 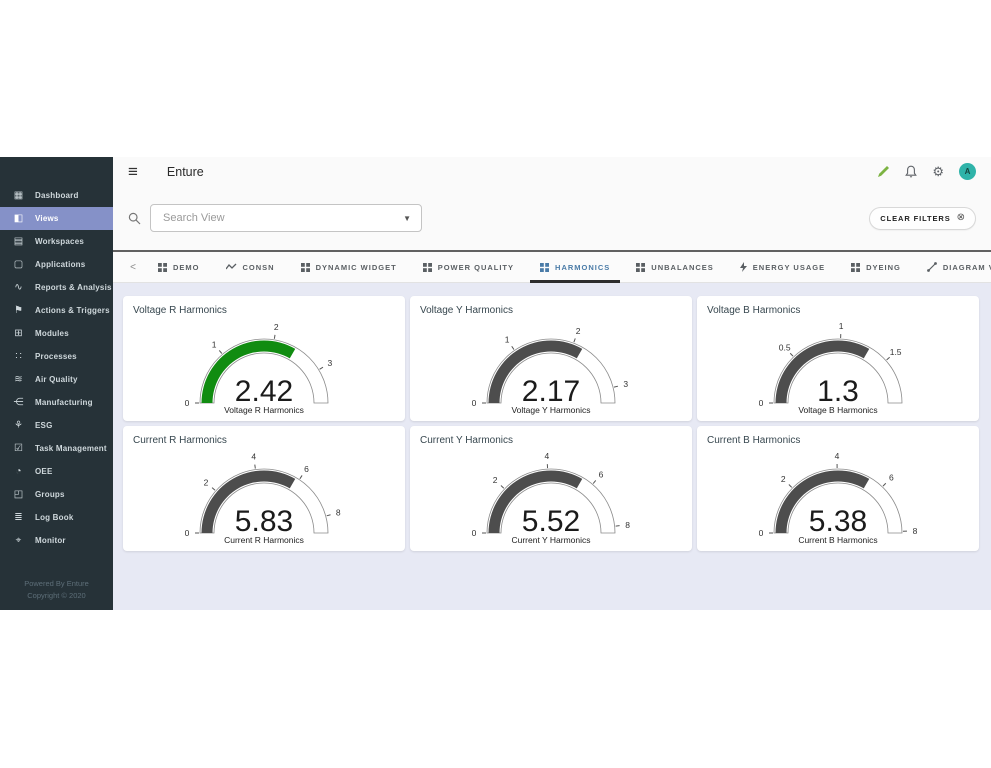 What do you see at coordinates (18, 241) in the screenshot?
I see `workspaces-folder-icon: ▤` at bounding box center [18, 241].